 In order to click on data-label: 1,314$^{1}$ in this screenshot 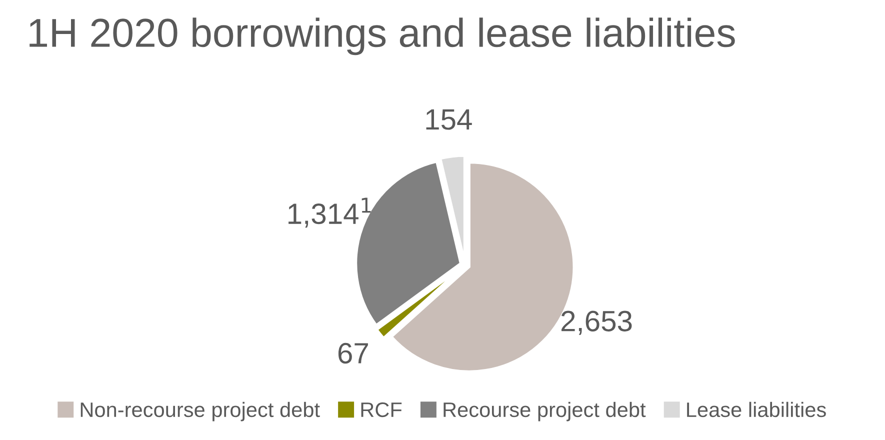, I will do `click(329, 213)`.